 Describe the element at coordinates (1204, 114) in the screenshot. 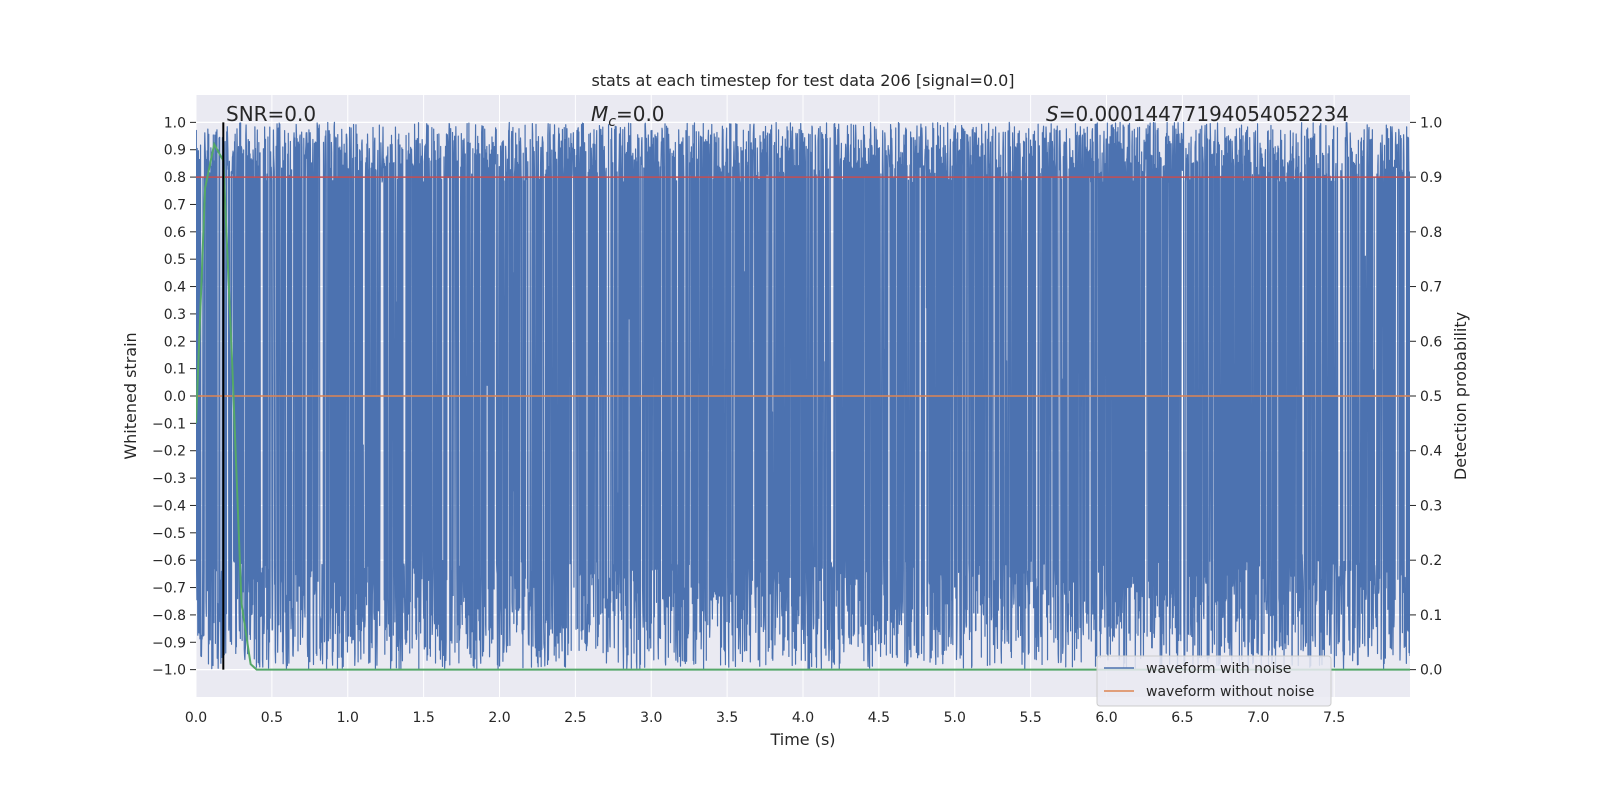

I see `s-value: =0.00014477194054052234` at that location.